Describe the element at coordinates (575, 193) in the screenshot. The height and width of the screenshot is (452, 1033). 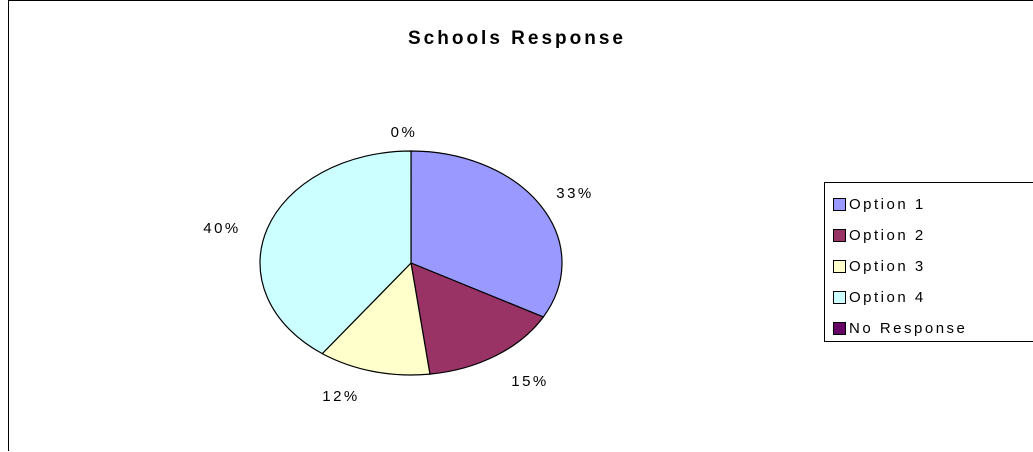
I see `slice-label-1: 33%` at that location.